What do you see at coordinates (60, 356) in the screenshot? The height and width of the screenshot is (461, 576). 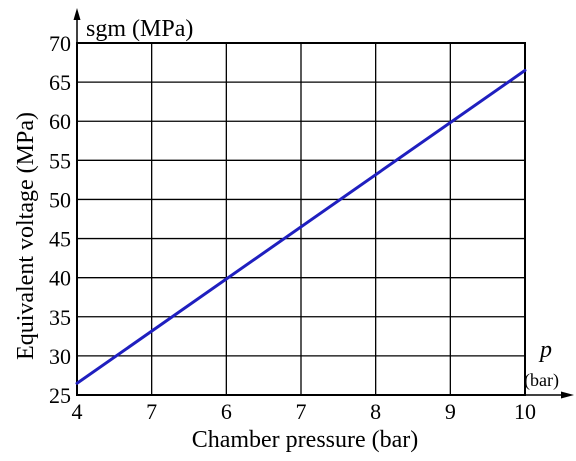 I see `y-tick-label: 30` at bounding box center [60, 356].